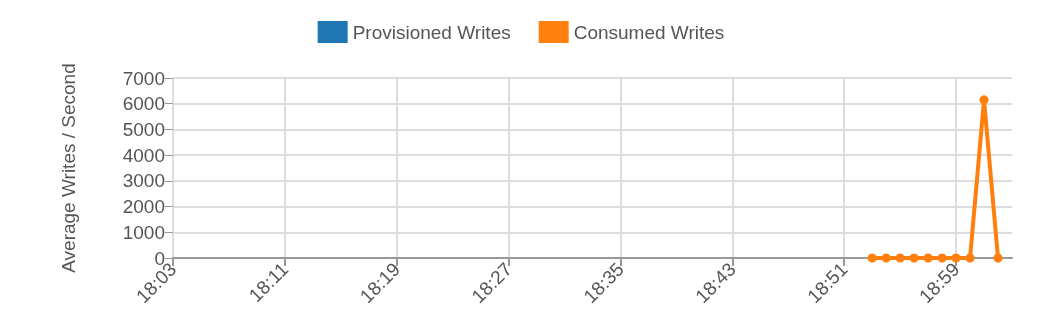  What do you see at coordinates (143, 104) in the screenshot?
I see `y-tick-label: 6000` at bounding box center [143, 104].